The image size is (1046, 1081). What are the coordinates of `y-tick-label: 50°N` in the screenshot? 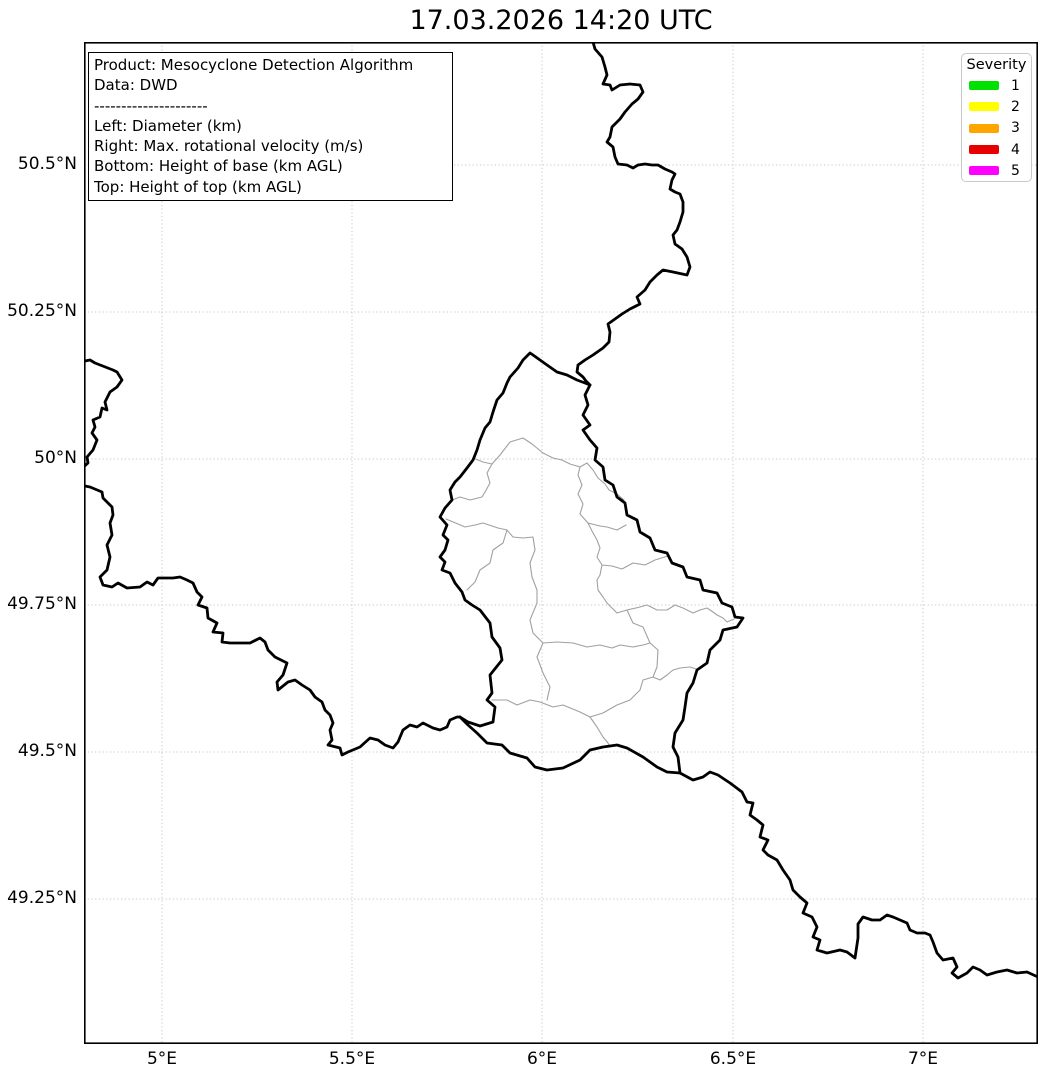 It's located at (55, 458).